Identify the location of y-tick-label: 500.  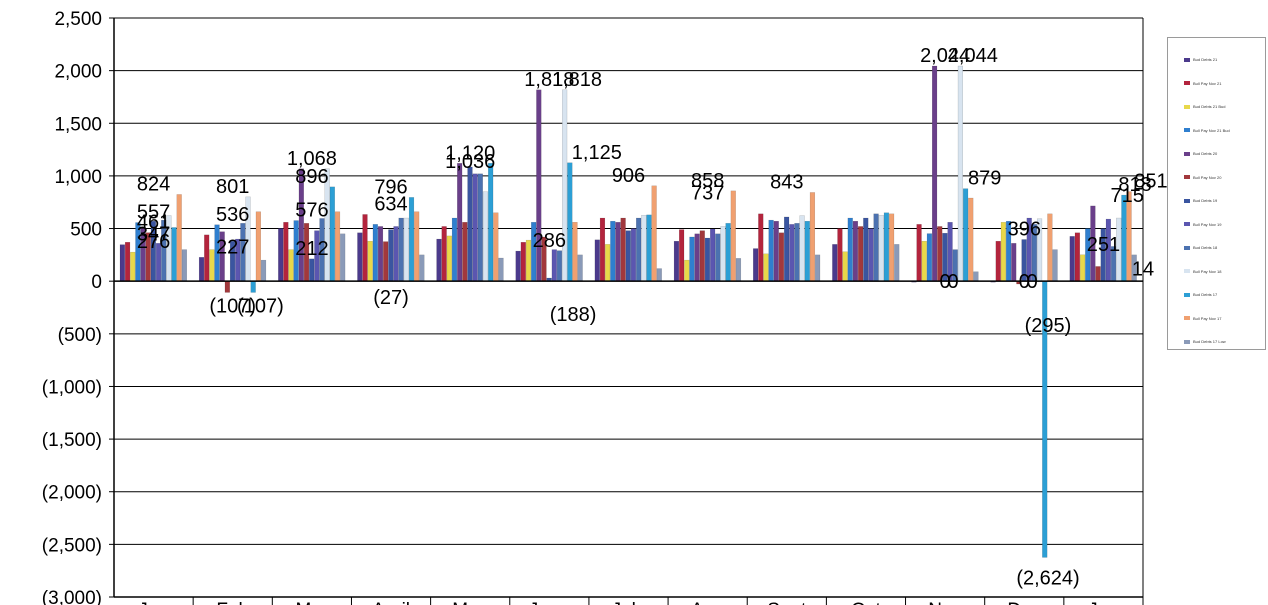
(86, 230).